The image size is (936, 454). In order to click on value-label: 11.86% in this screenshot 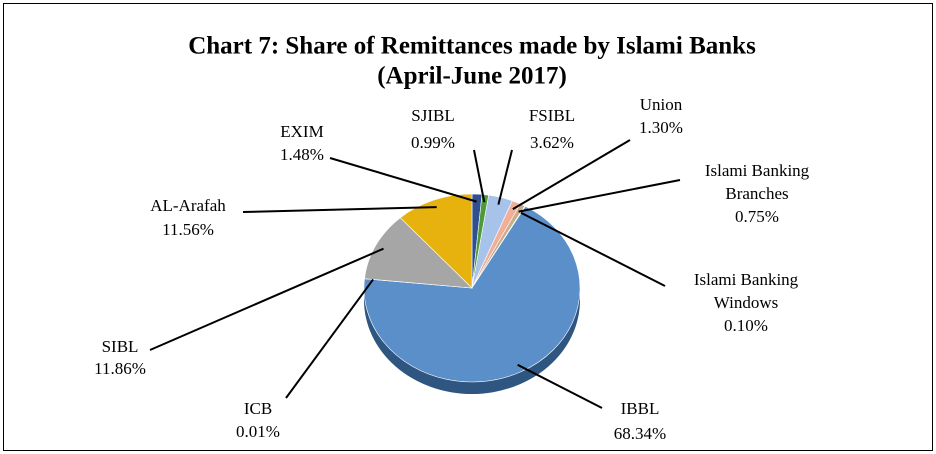, I will do `click(120, 368)`.